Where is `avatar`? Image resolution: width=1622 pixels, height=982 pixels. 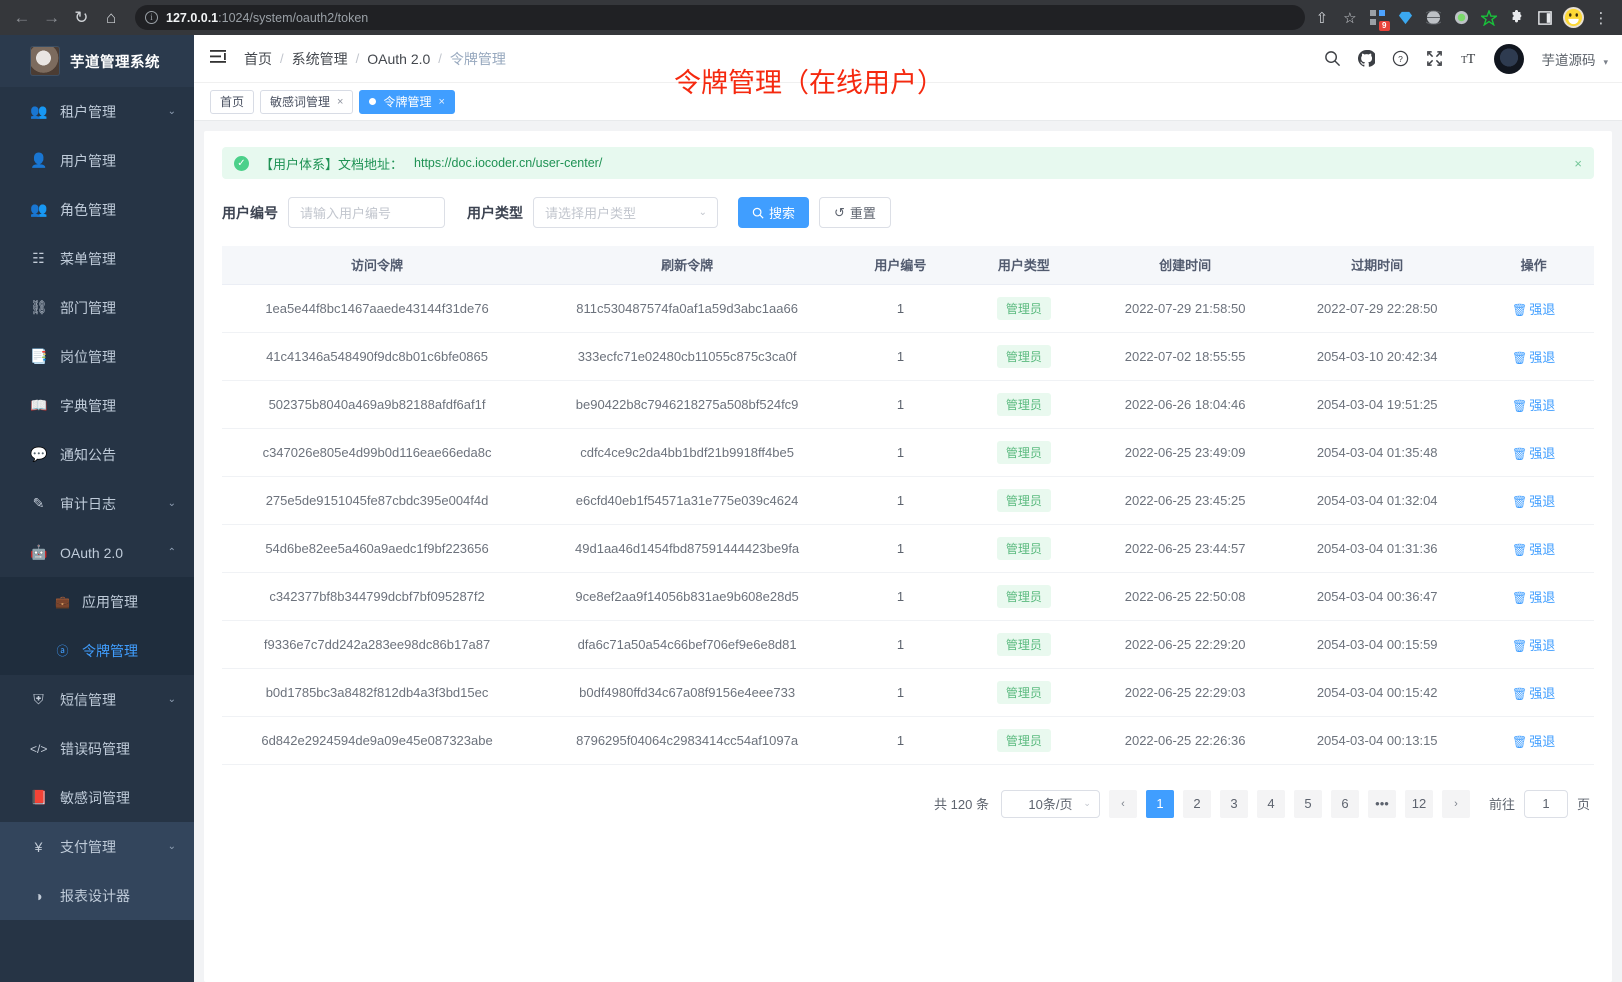
avatar is located at coordinates (1509, 58).